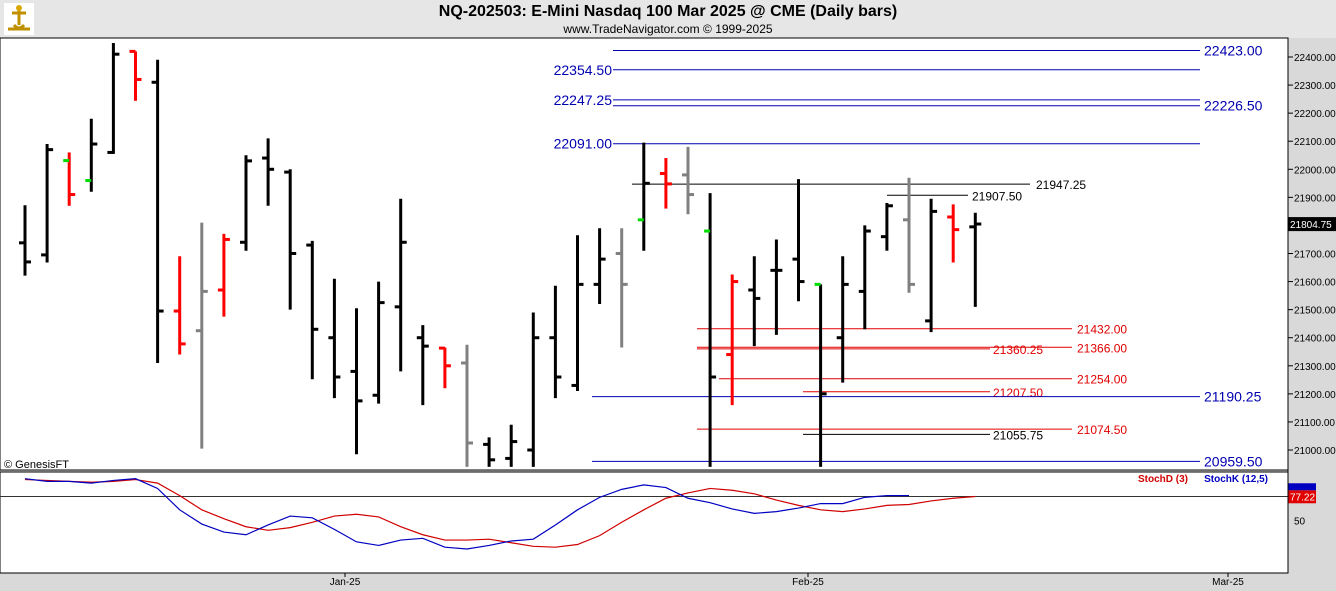  Describe the element at coordinates (1315, 198) in the screenshot. I see `y-tick-label: 21900.00` at that location.